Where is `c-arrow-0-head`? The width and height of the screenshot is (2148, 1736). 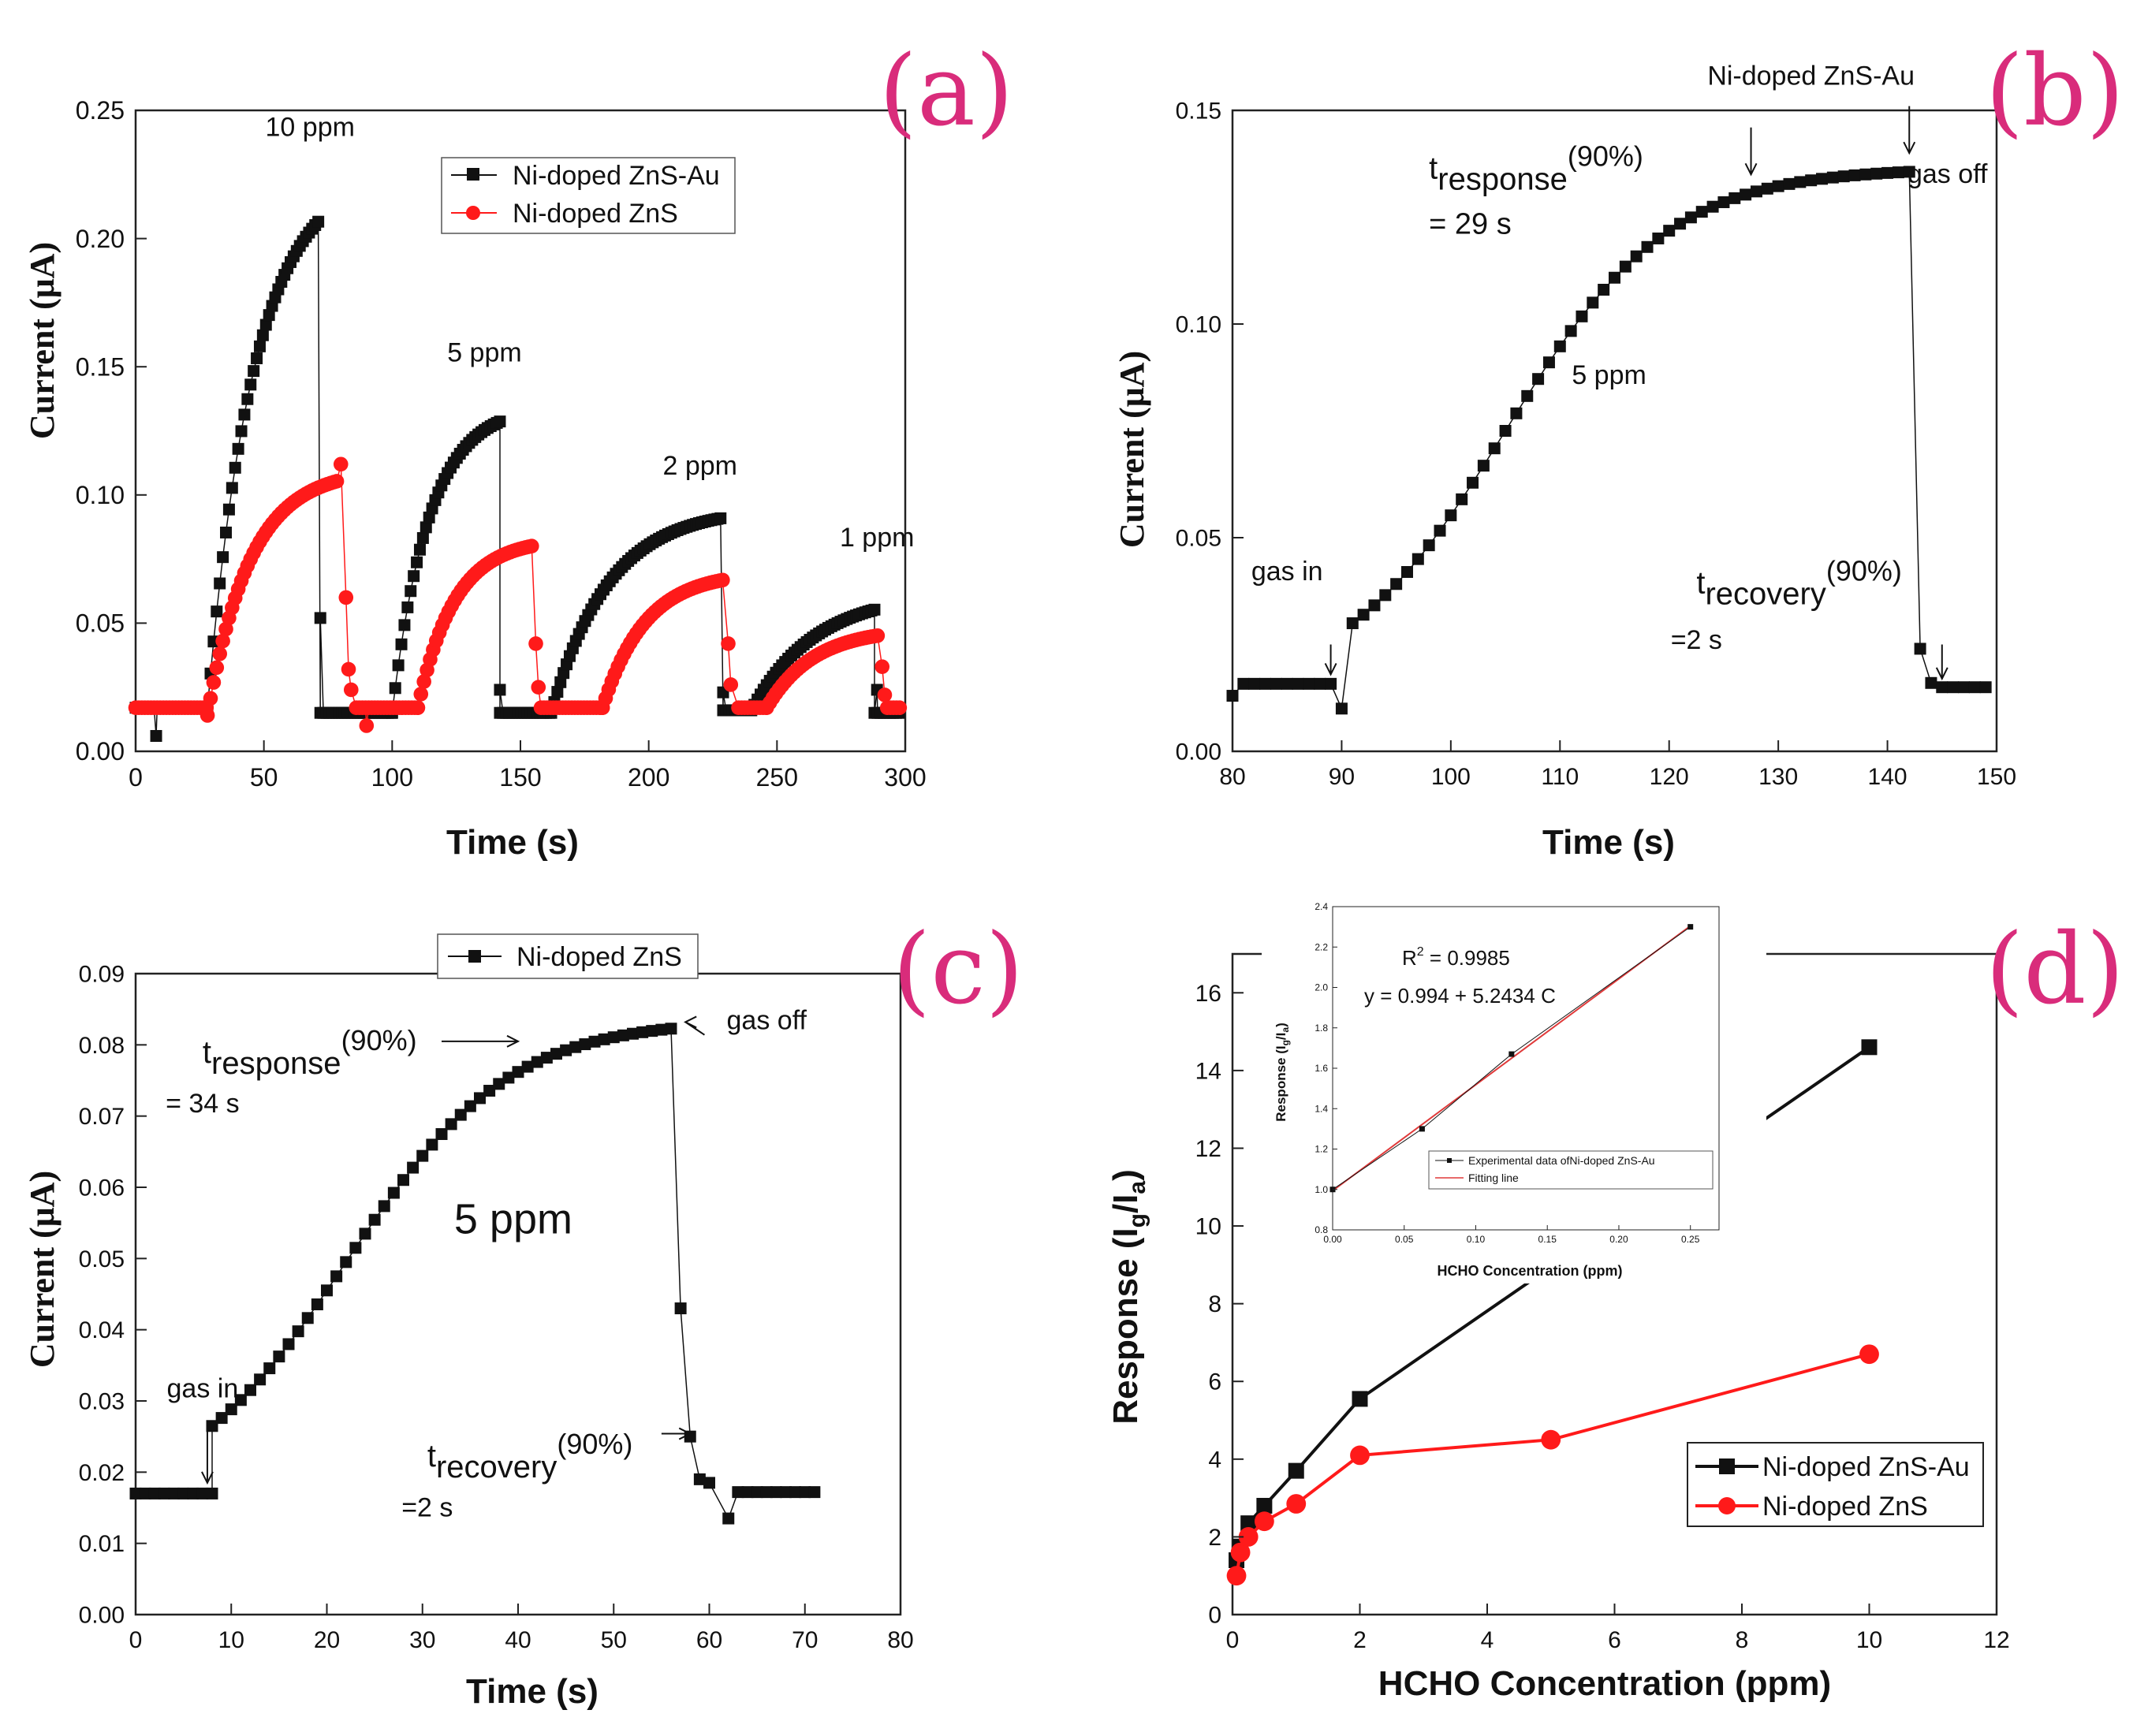
c-arrow-0-head is located at coordinates (207, 1478).